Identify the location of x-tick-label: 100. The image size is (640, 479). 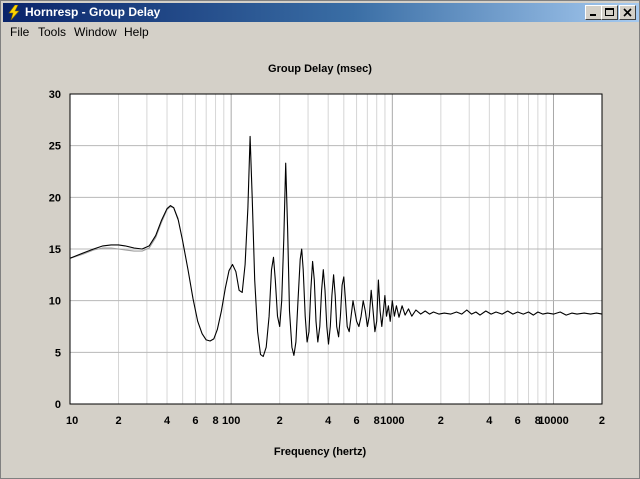
(231, 421).